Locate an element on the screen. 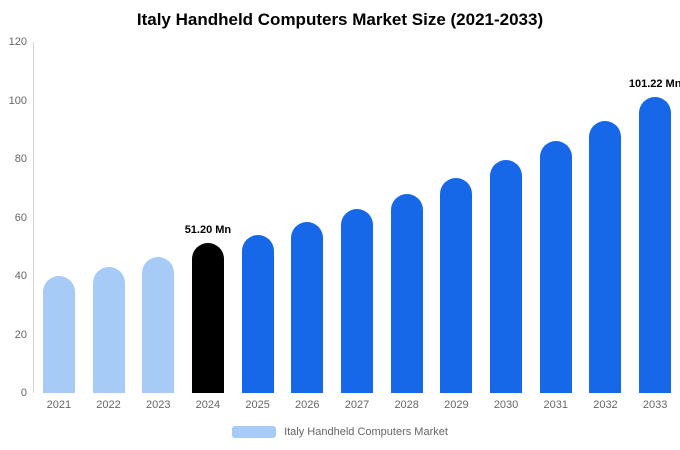 The height and width of the screenshot is (450, 680). bar-2022 is located at coordinates (108, 330).